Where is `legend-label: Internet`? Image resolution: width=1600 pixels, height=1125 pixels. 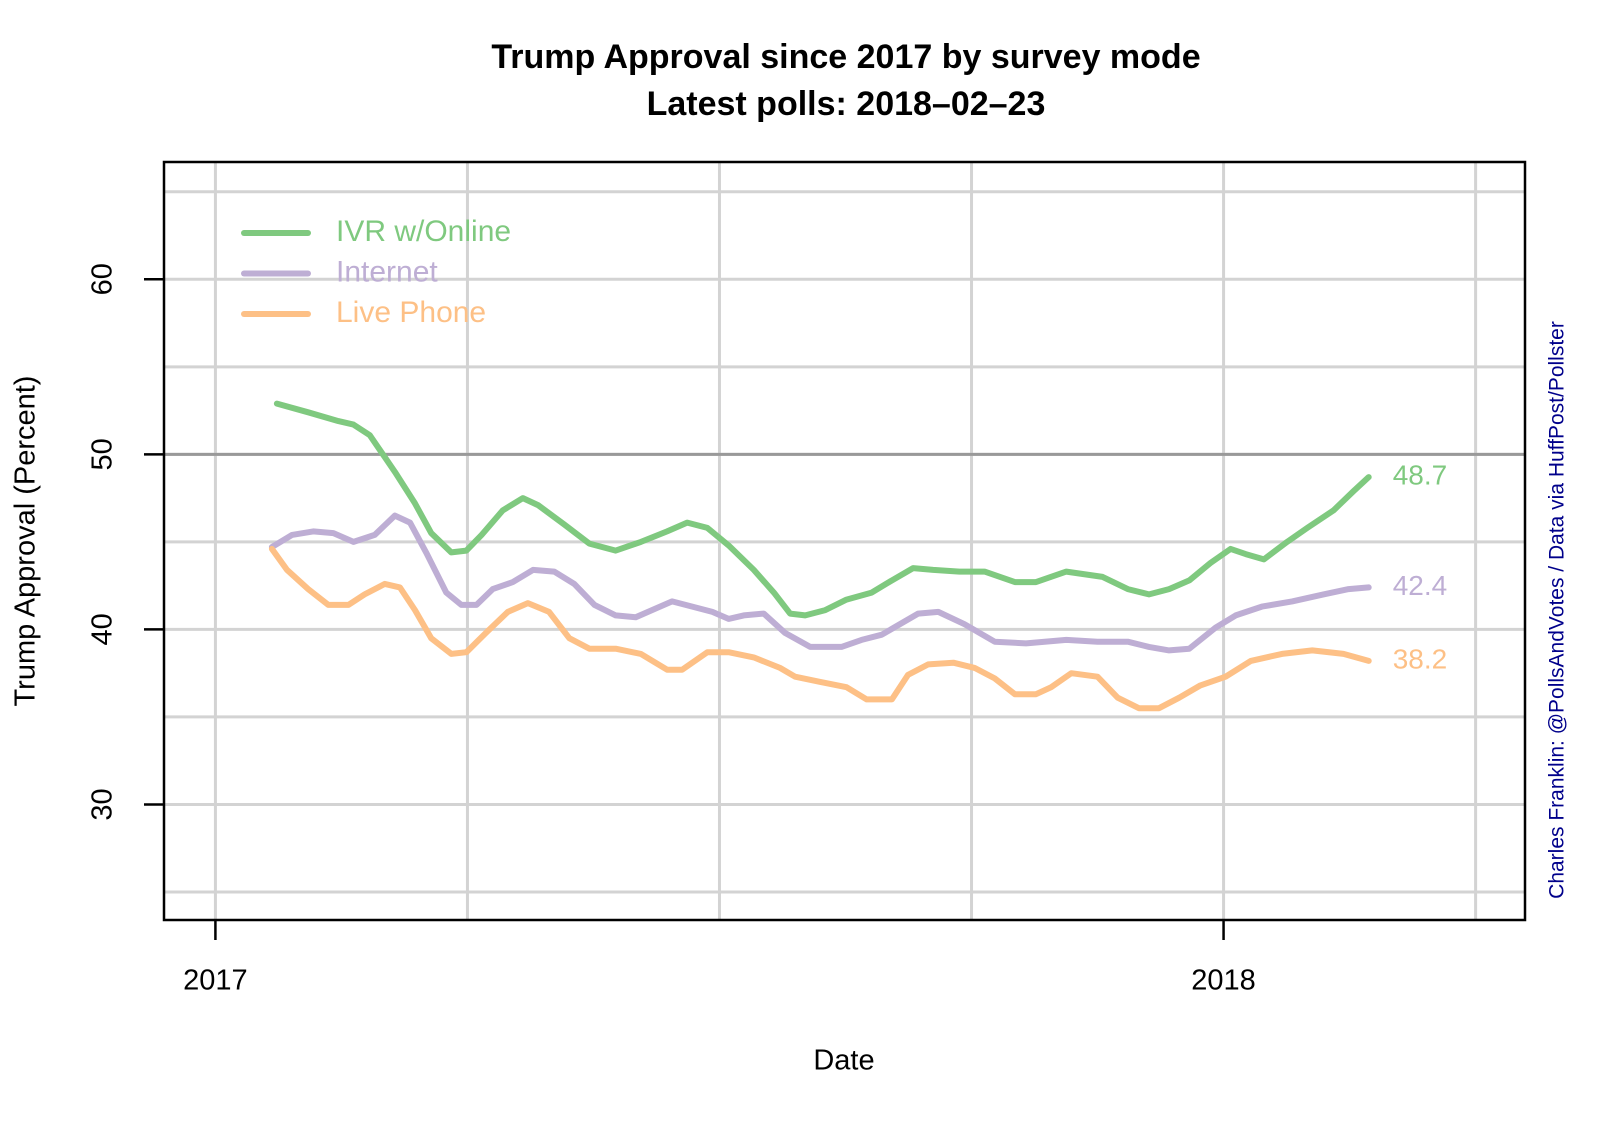 legend-label: Internet is located at coordinates (387, 271).